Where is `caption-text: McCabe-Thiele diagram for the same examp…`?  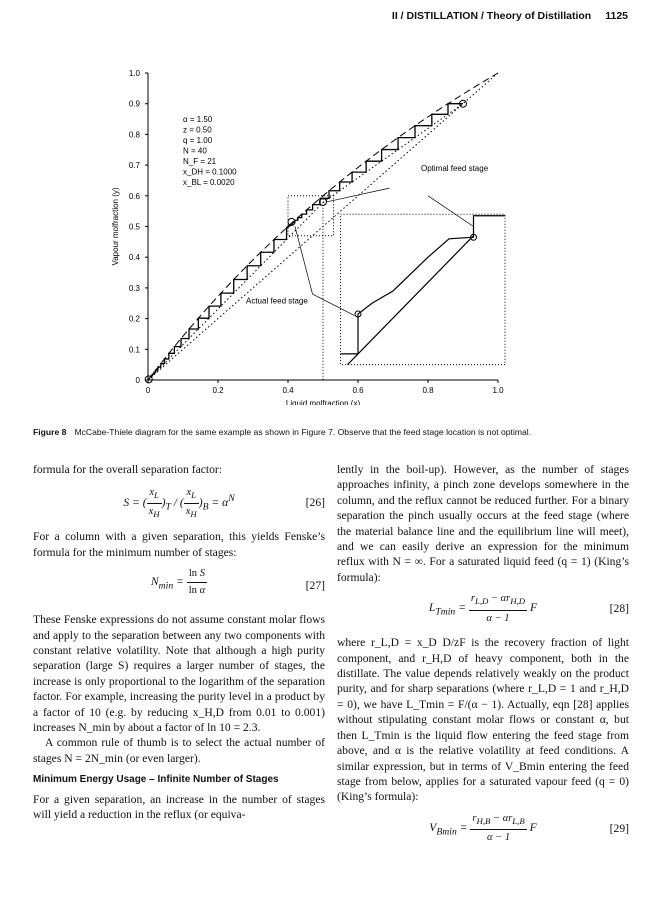
caption-text: McCabe-Thiele diagram for the same examp… is located at coordinates (303, 432).